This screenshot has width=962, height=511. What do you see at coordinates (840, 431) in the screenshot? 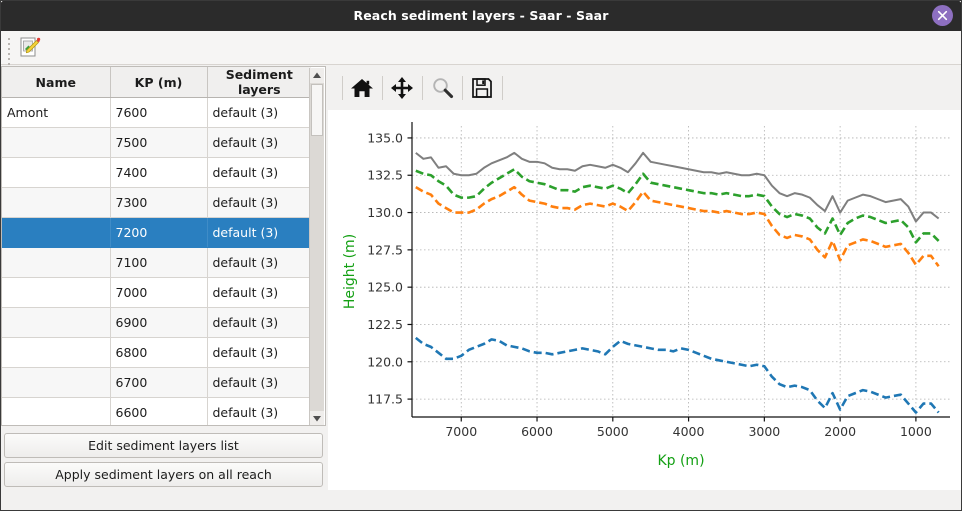
I see `x-tick-label: 2000` at bounding box center [840, 431].